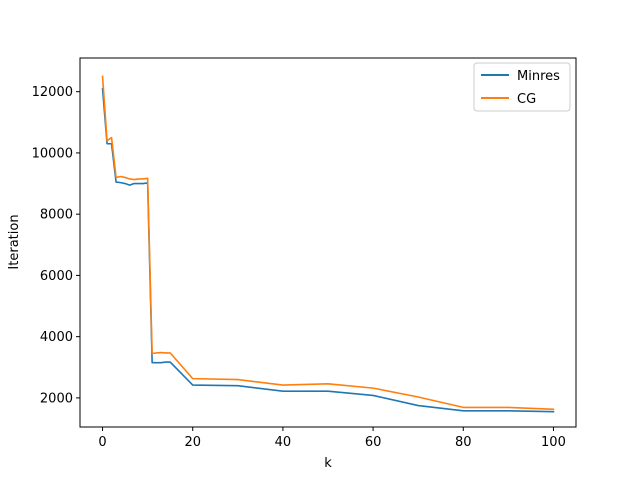 The height and width of the screenshot is (480, 640). What do you see at coordinates (373, 442) in the screenshot?
I see `x-tick-label: 60` at bounding box center [373, 442].